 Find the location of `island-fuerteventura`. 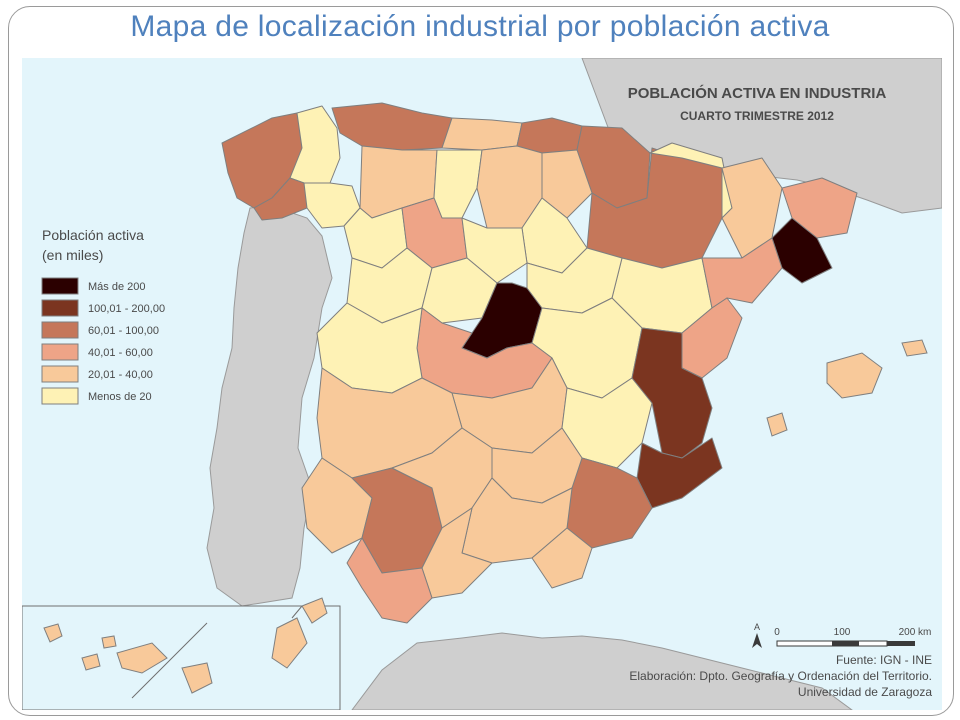

island-fuerteventura is located at coordinates (289, 643).